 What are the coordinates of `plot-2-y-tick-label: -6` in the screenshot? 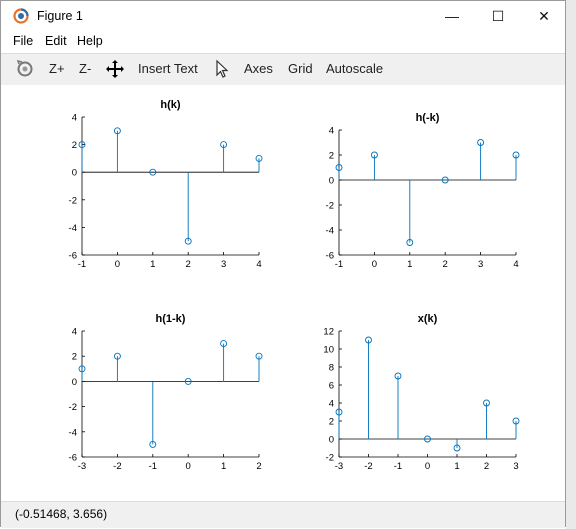 It's located at (330, 256).